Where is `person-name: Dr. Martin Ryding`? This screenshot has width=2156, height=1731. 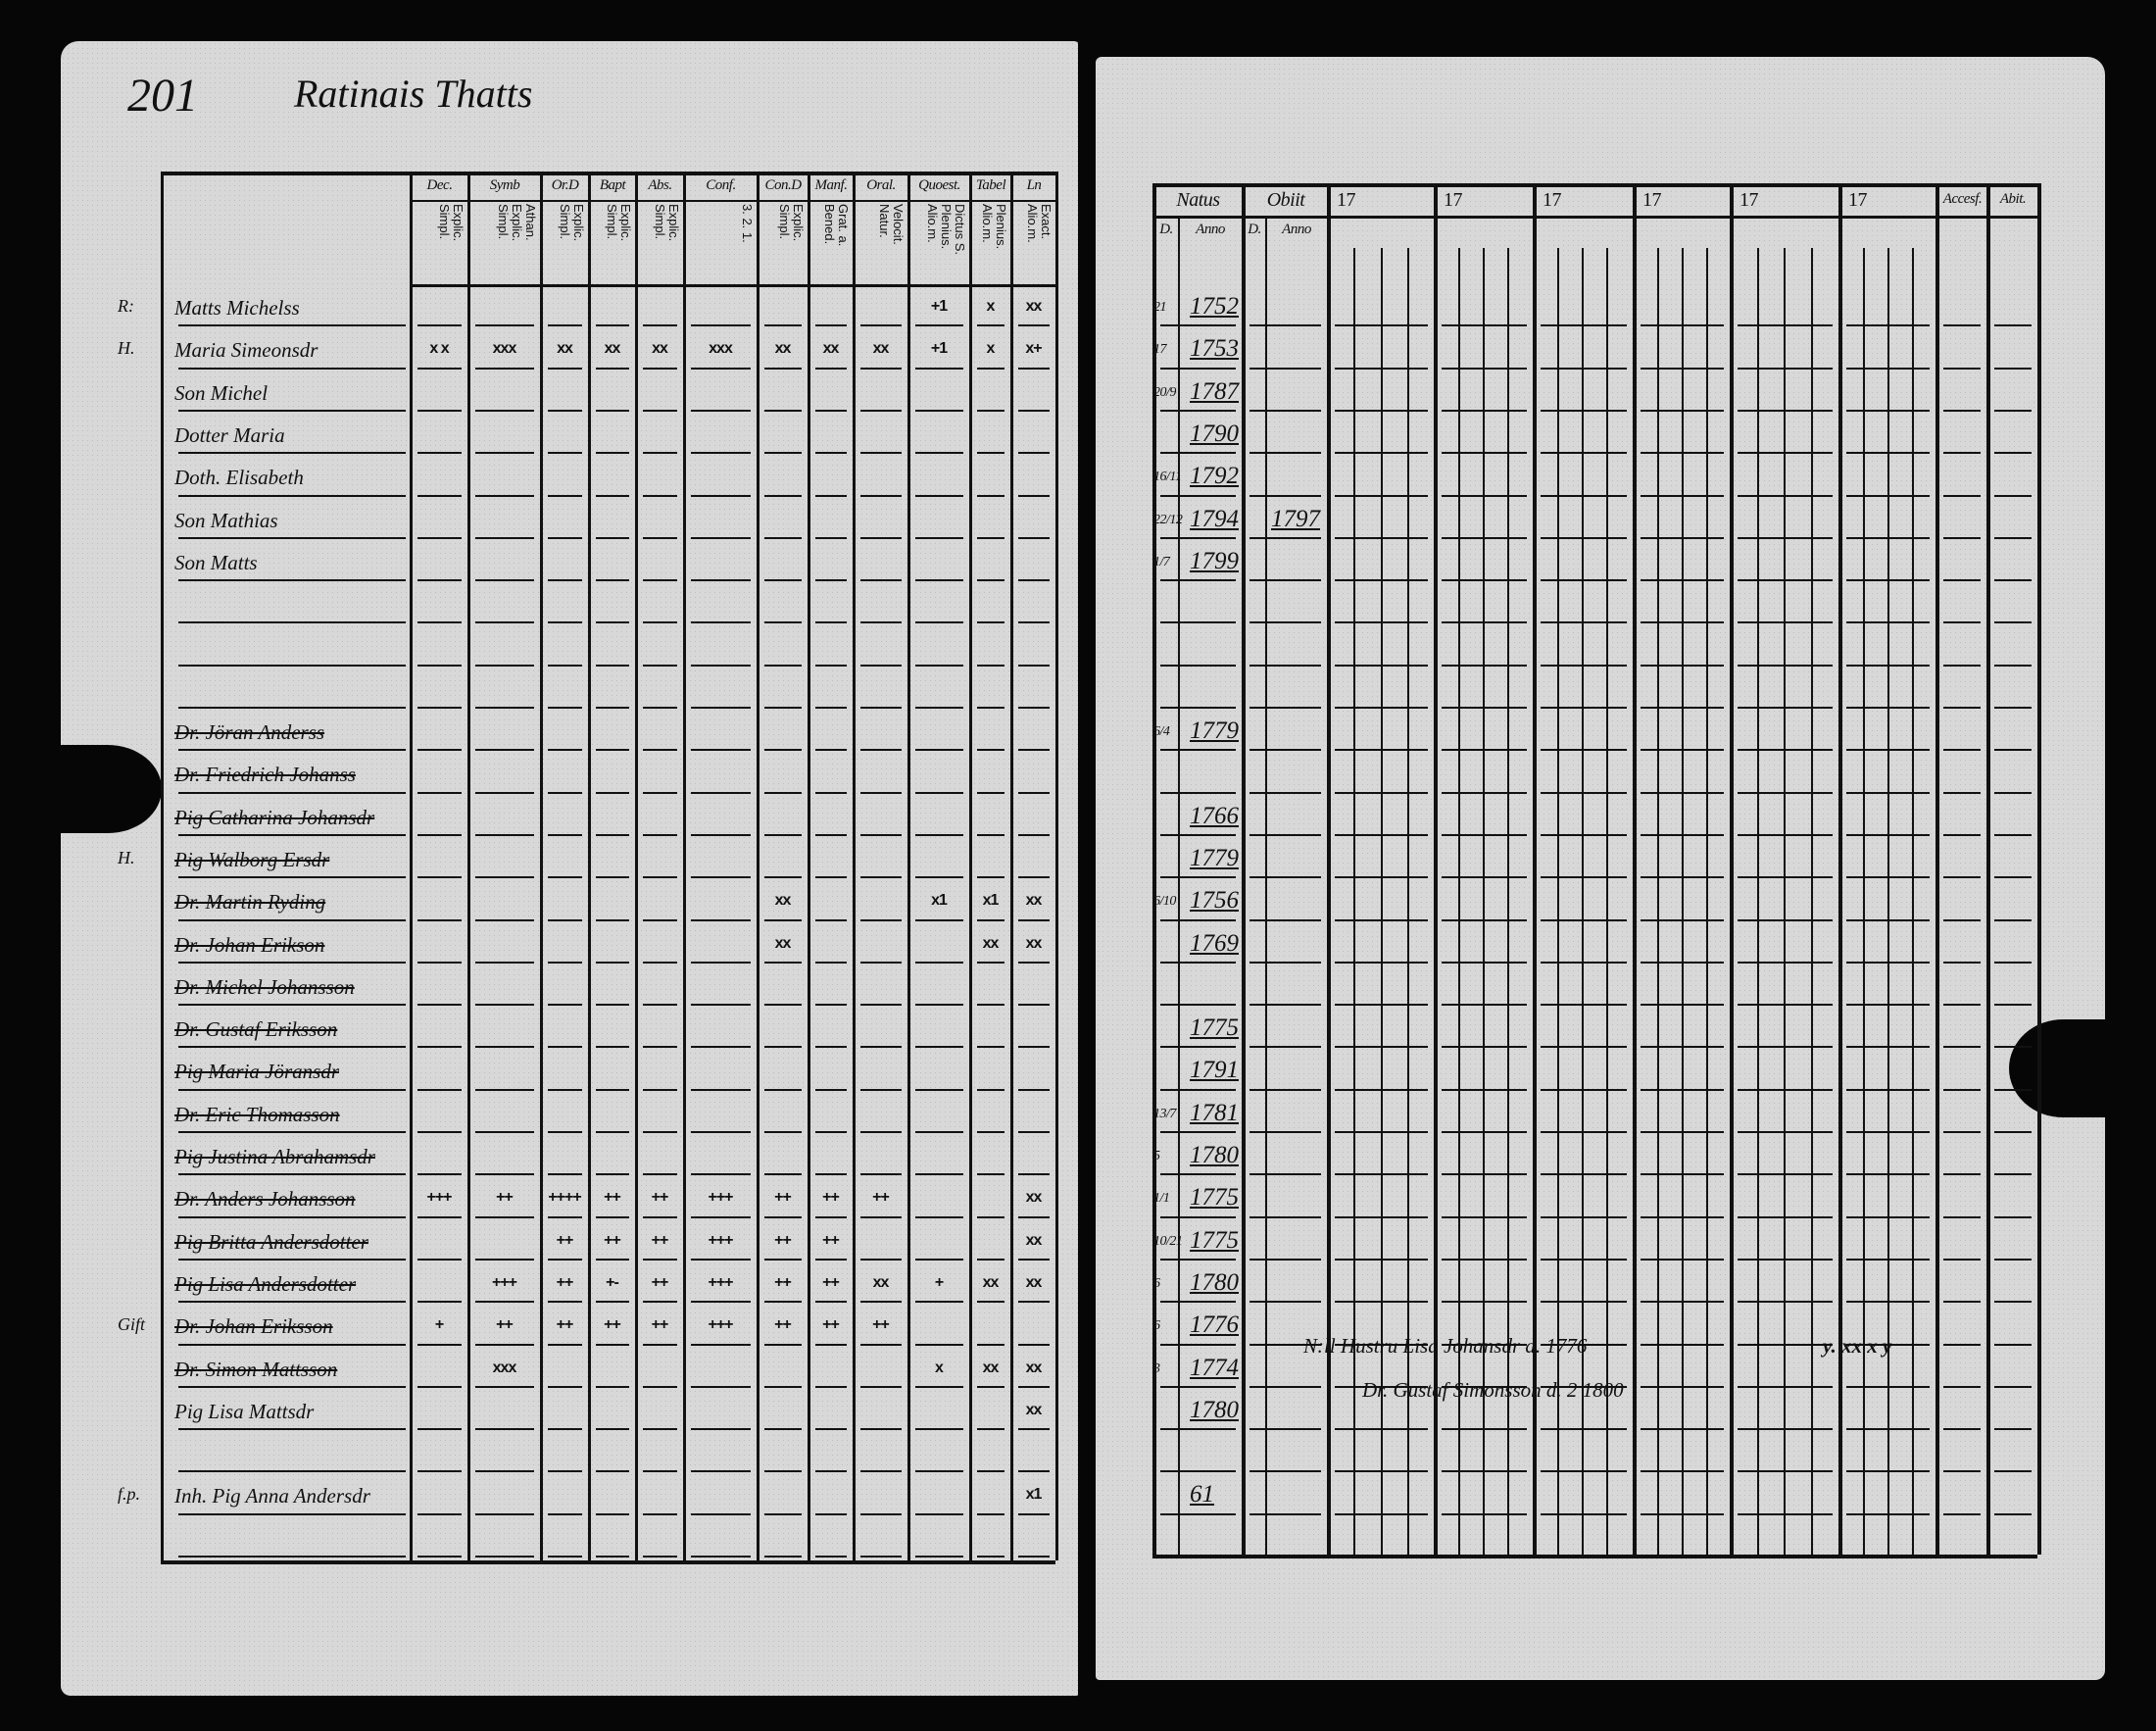
person-name: Dr. Martin Ryding is located at coordinates (250, 902).